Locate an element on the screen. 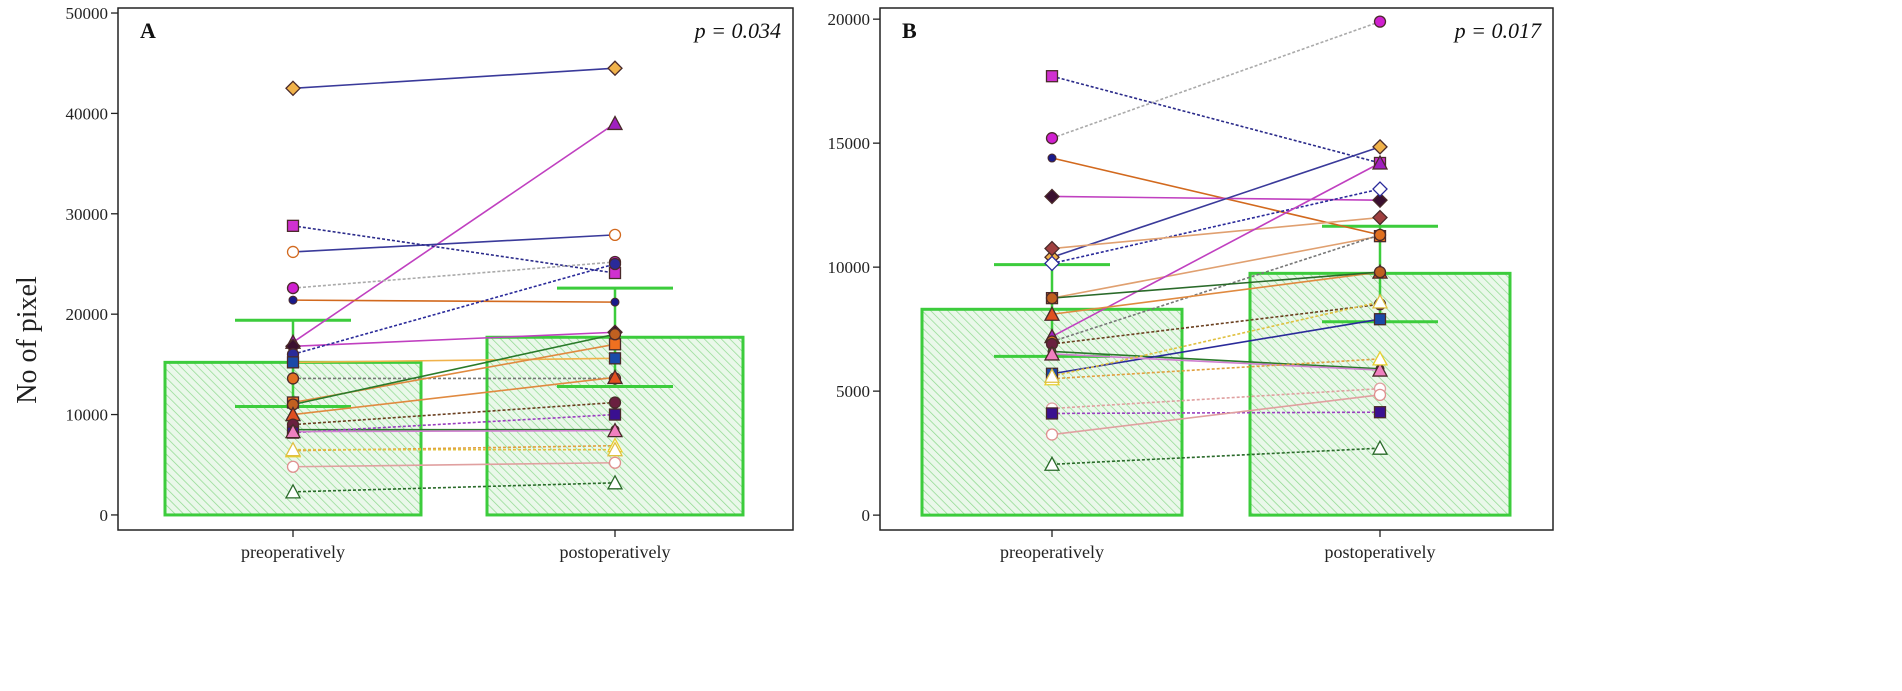 Image resolution: width=1902 pixels, height=691 pixels. panel-label: B is located at coordinates (909, 30).